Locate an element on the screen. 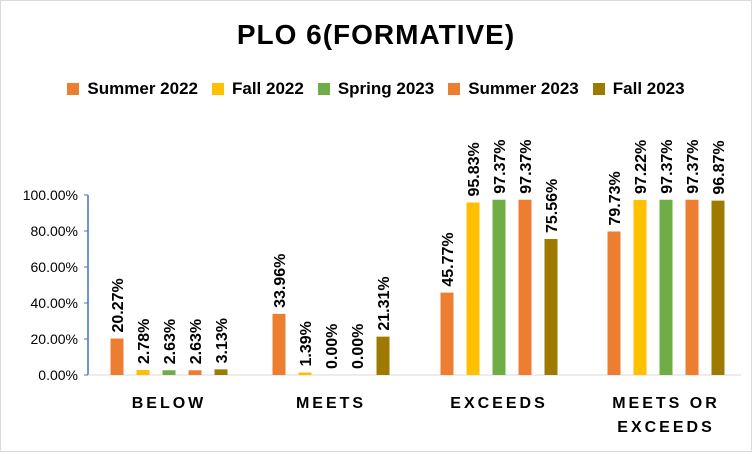 This screenshot has width=752, height=452. legend-item-summer-2022: Summer 2022 is located at coordinates (132, 89).